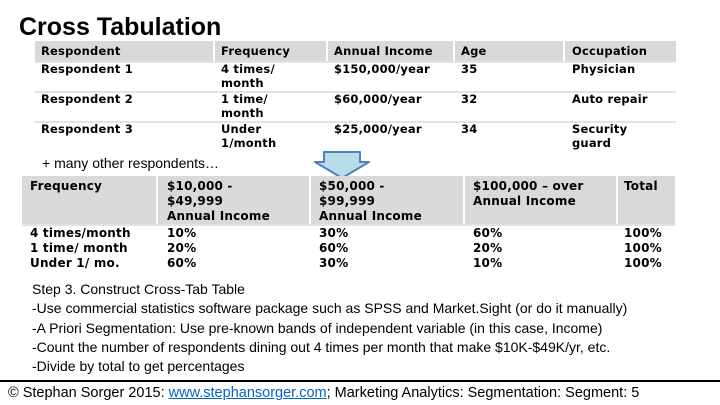 The width and height of the screenshot is (720, 405). I want to click on table-row: 4 times/month 10% 30% 60% 100%, so click(348, 233).